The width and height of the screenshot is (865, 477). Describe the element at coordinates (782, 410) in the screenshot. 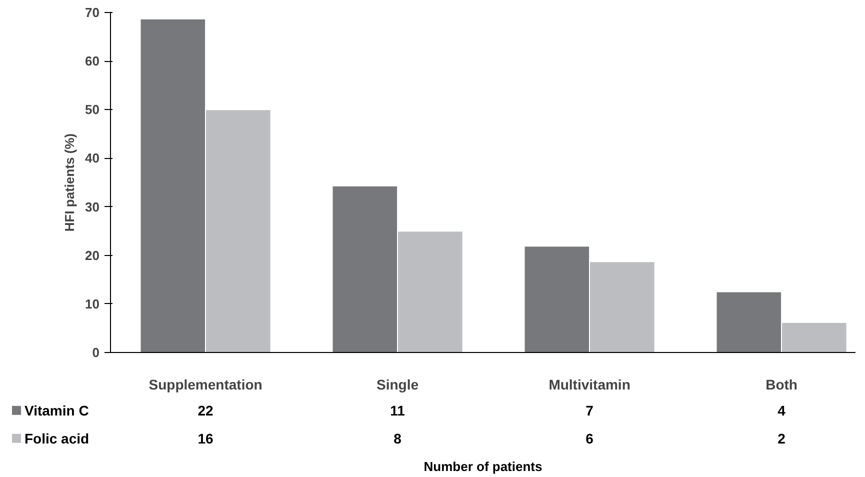

I see `text: 4` at that location.